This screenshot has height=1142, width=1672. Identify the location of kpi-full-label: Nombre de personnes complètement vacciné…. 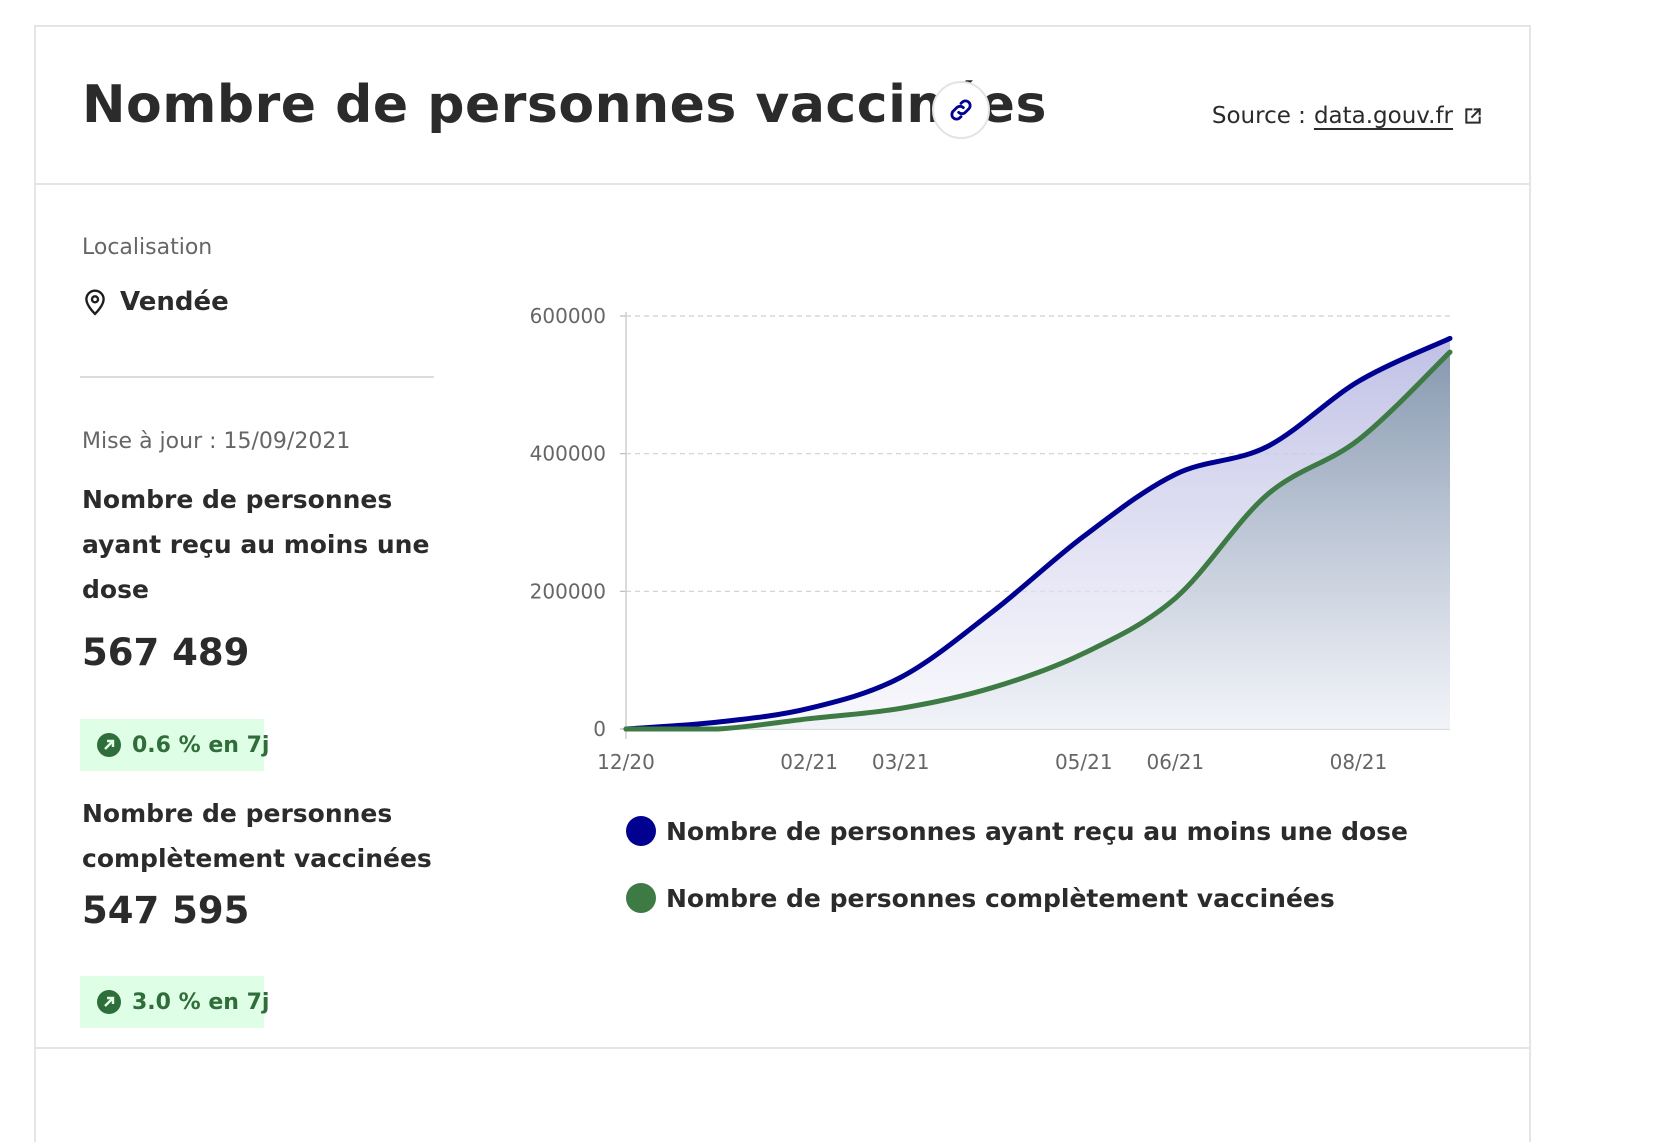
(257, 836).